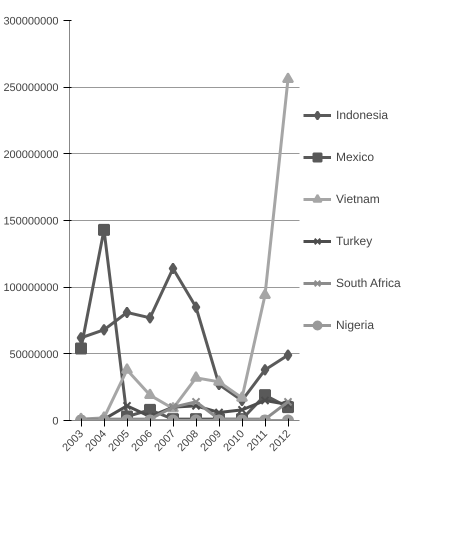 Image resolution: width=475 pixels, height=544 pixels. What do you see at coordinates (34, 354) in the screenshot?
I see `y-tick-label: 50000000` at bounding box center [34, 354].